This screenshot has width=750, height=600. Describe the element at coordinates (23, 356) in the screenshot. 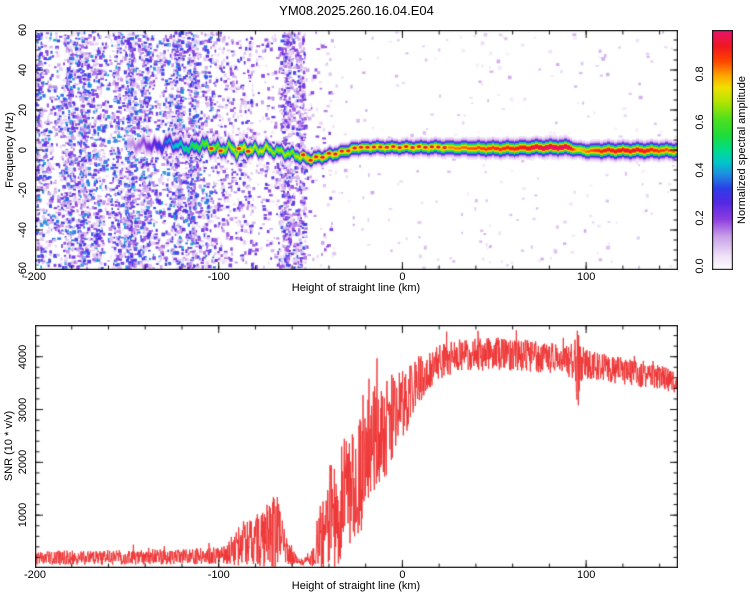

I see `snr-y-tick-label: 4000` at that location.